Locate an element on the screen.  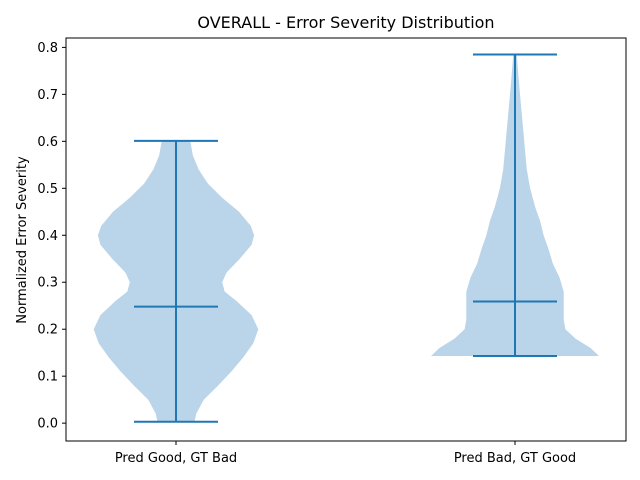
x-axis: Pred Good, GT Bad Pred Bad, GT Good is located at coordinates (345, 453).